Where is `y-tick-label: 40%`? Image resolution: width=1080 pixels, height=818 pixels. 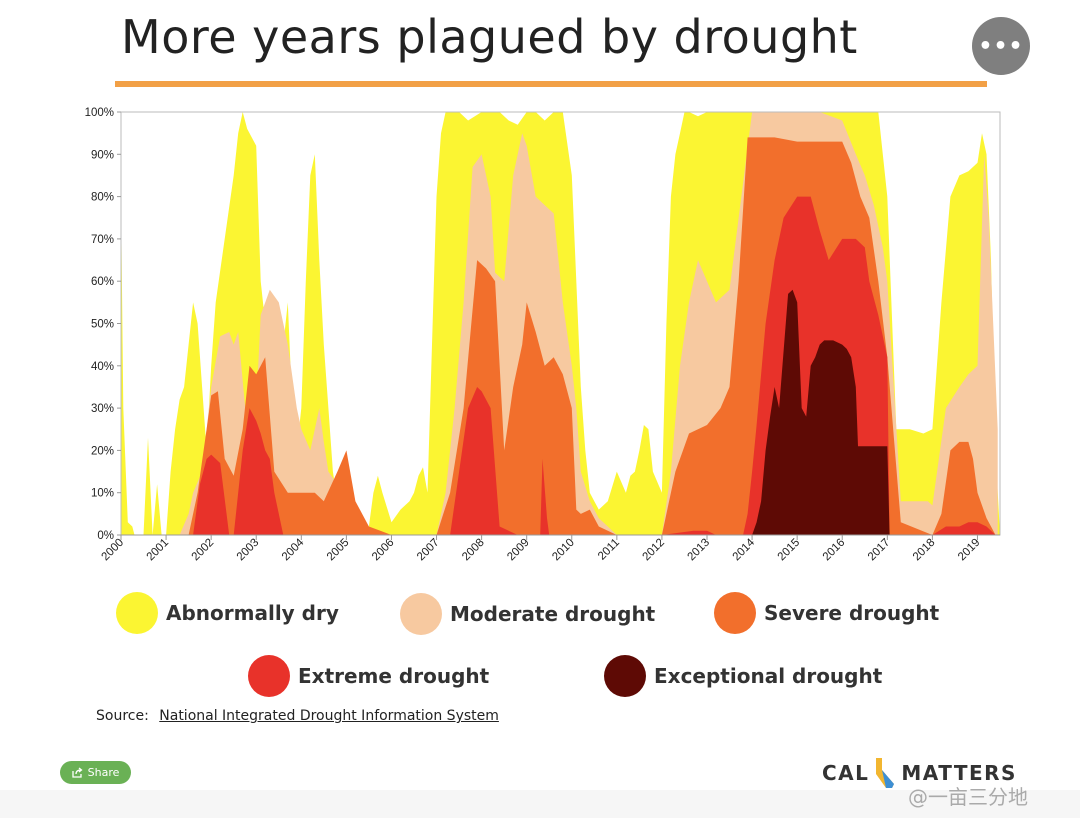 y-tick-label: 40% is located at coordinates (102, 367).